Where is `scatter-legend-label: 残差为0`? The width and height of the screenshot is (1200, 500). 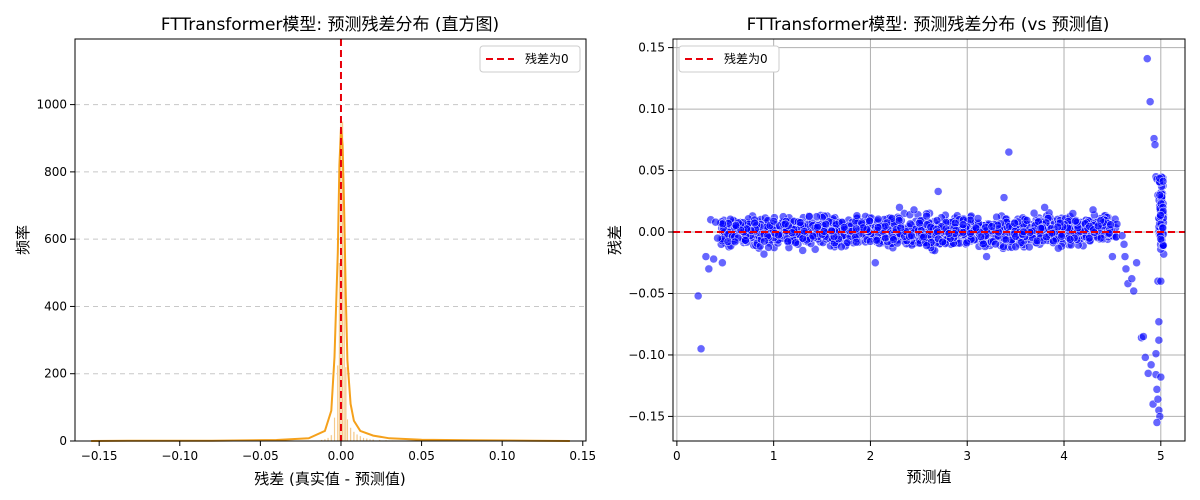 scatter-legend-label: 残差为0 is located at coordinates (746, 59).